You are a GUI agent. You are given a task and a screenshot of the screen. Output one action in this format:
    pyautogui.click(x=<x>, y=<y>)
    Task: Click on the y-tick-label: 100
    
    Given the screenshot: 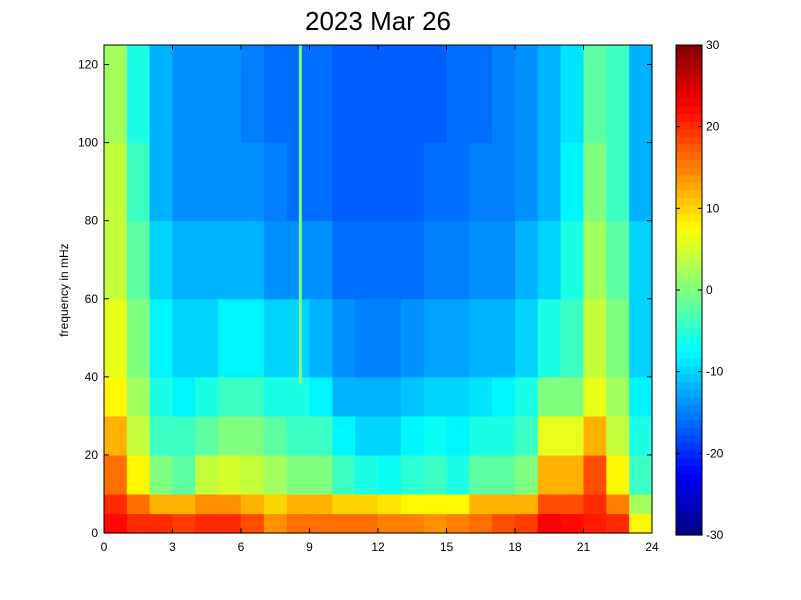 What is the action you would take?
    pyautogui.click(x=88, y=143)
    